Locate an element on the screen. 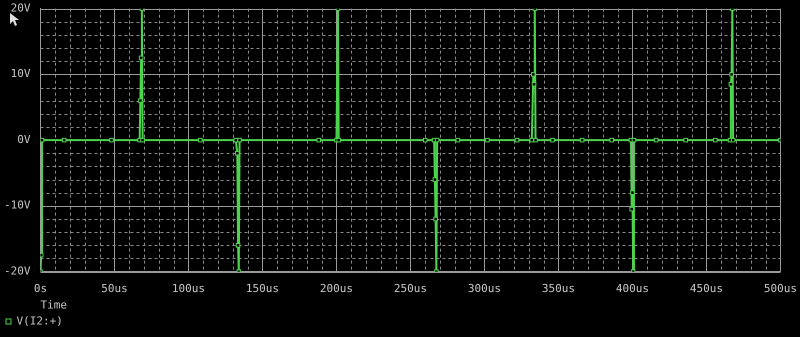  x-tick-label: 300us is located at coordinates (485, 289).